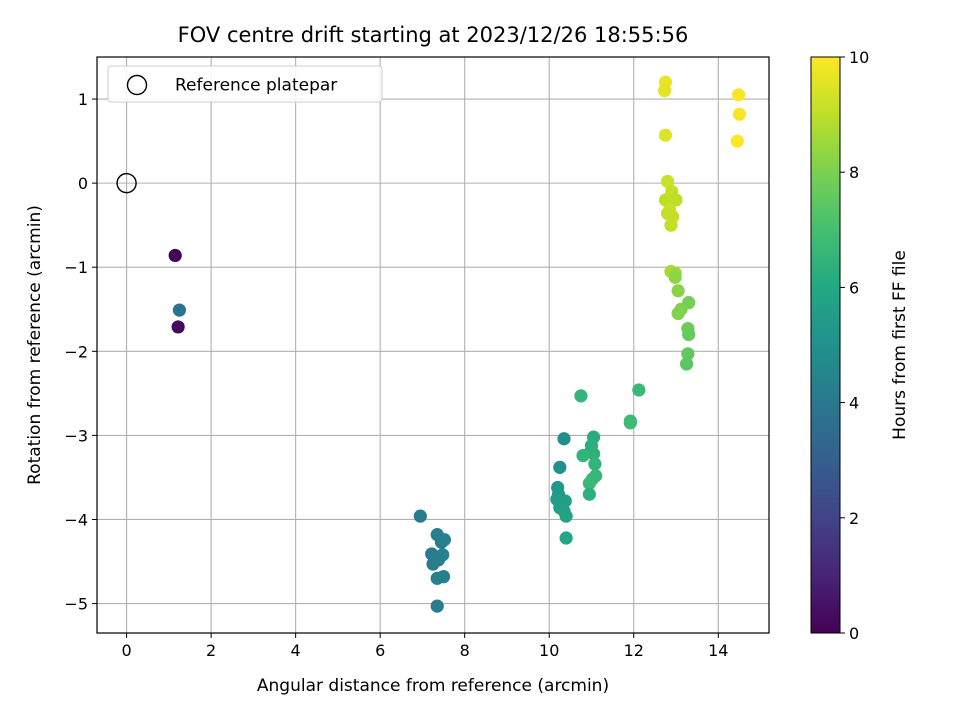 The height and width of the screenshot is (720, 960). I want to click on colorbar-label: Hours from first FF file, so click(900, 345).